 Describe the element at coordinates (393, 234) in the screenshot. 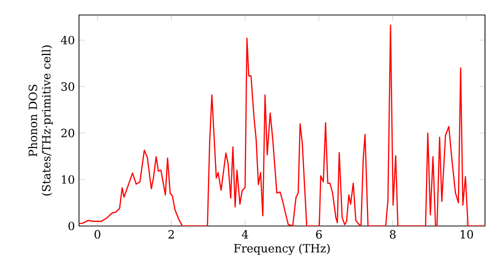

I see `x-tick-label: 8` at that location.